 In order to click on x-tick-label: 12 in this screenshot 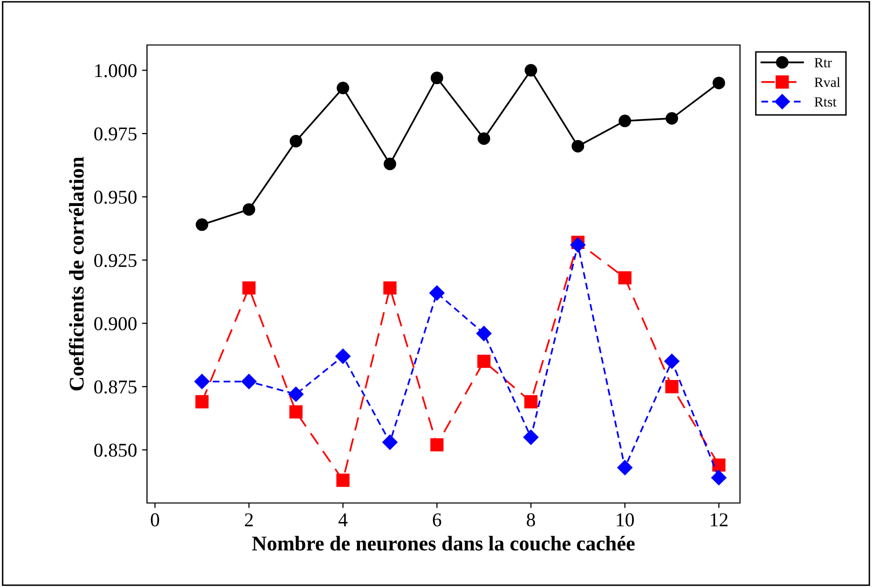, I will do `click(719, 519)`.